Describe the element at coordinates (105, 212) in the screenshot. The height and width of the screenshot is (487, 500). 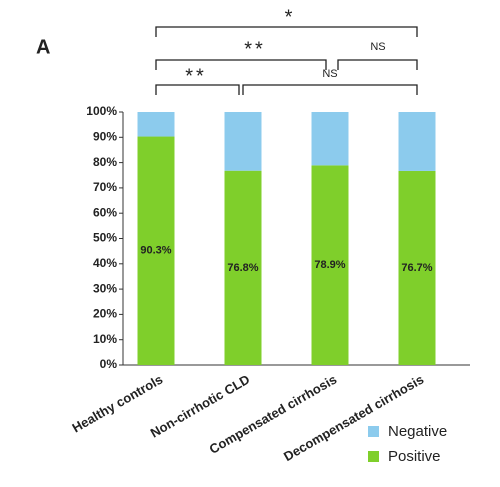
I see `y-tick-label: 60%` at that location.